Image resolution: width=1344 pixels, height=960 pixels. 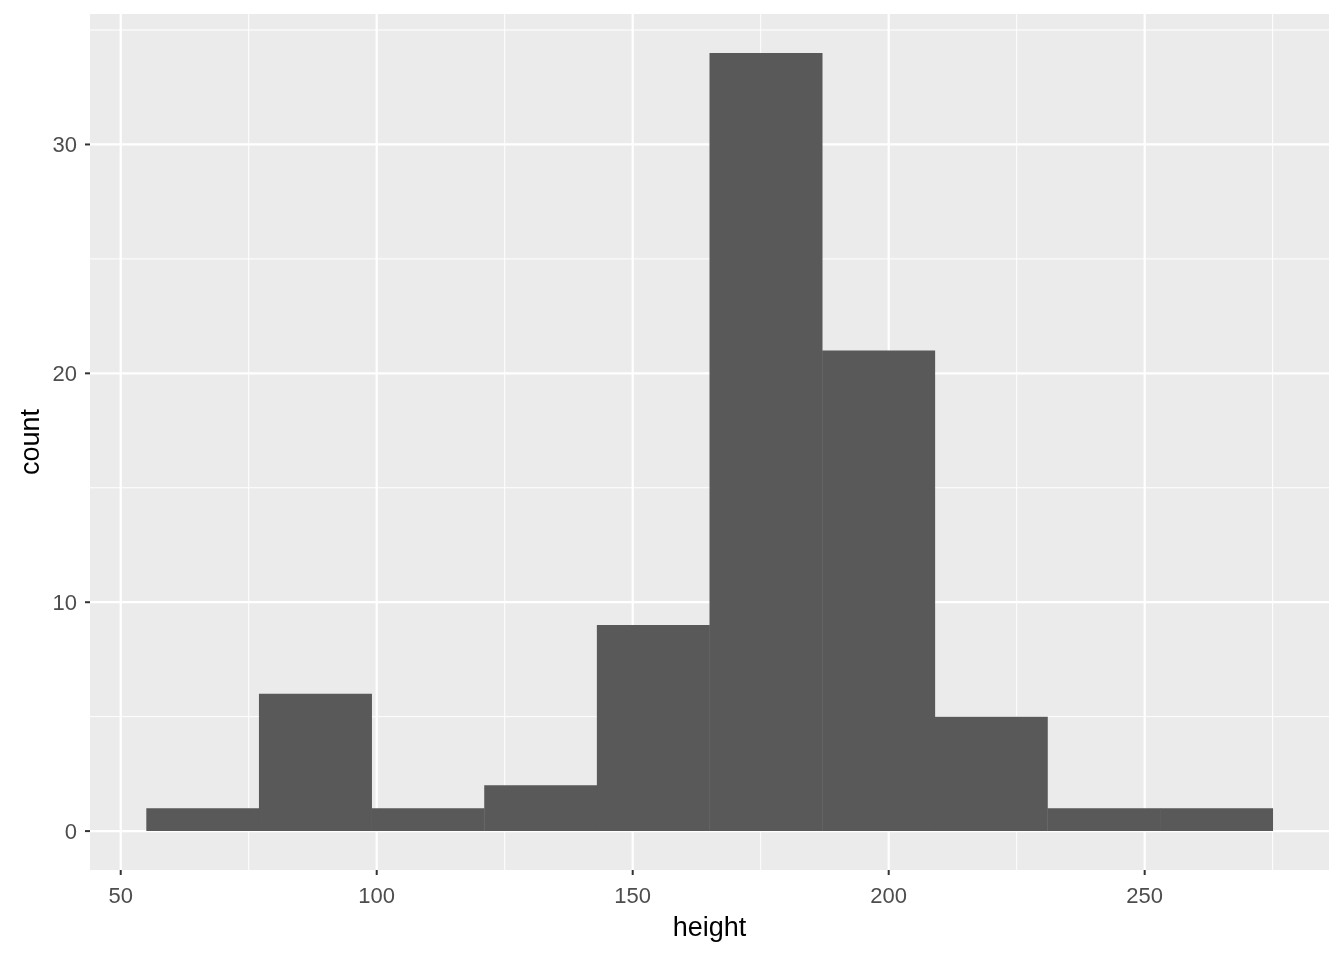 What do you see at coordinates (889, 895) in the screenshot?
I see `x-tick-label: 200` at bounding box center [889, 895].